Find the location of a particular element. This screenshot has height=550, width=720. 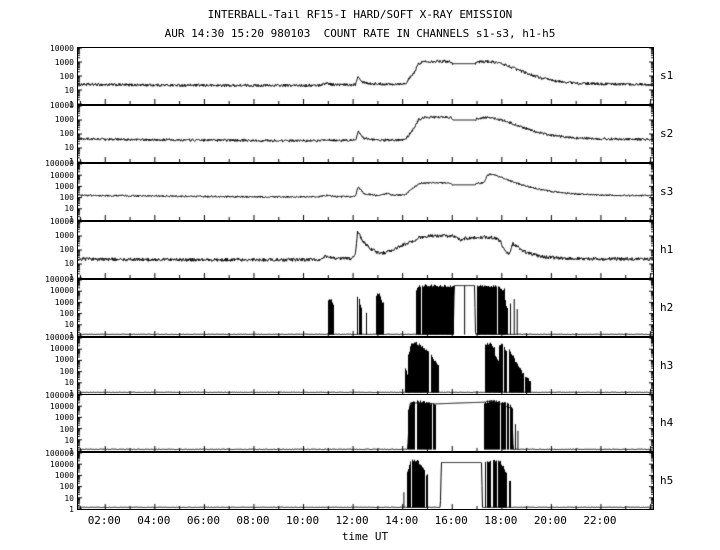

panel-h5 is located at coordinates (365, 481).